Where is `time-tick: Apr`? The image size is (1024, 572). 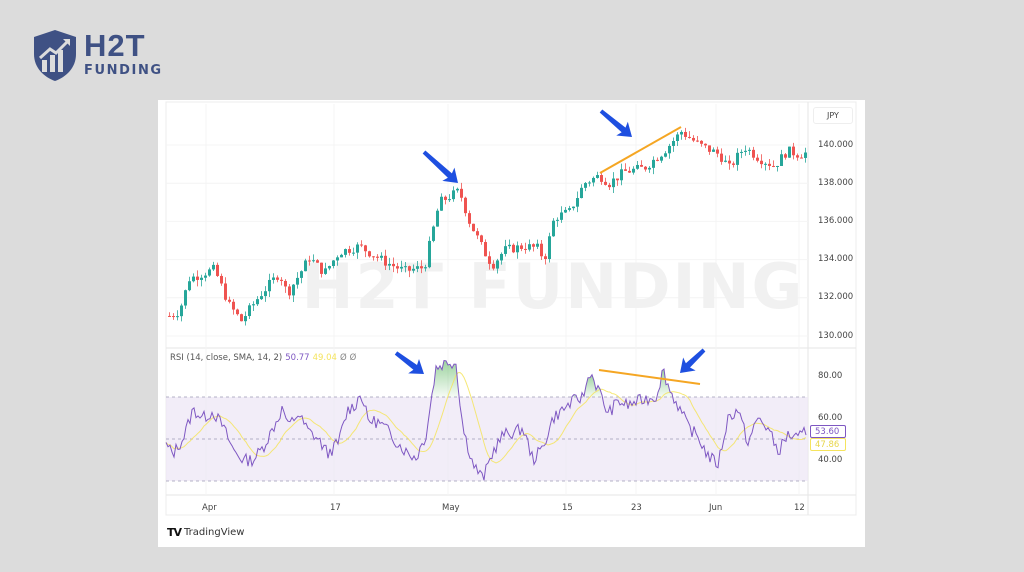
time-tick: Apr is located at coordinates (209, 508).